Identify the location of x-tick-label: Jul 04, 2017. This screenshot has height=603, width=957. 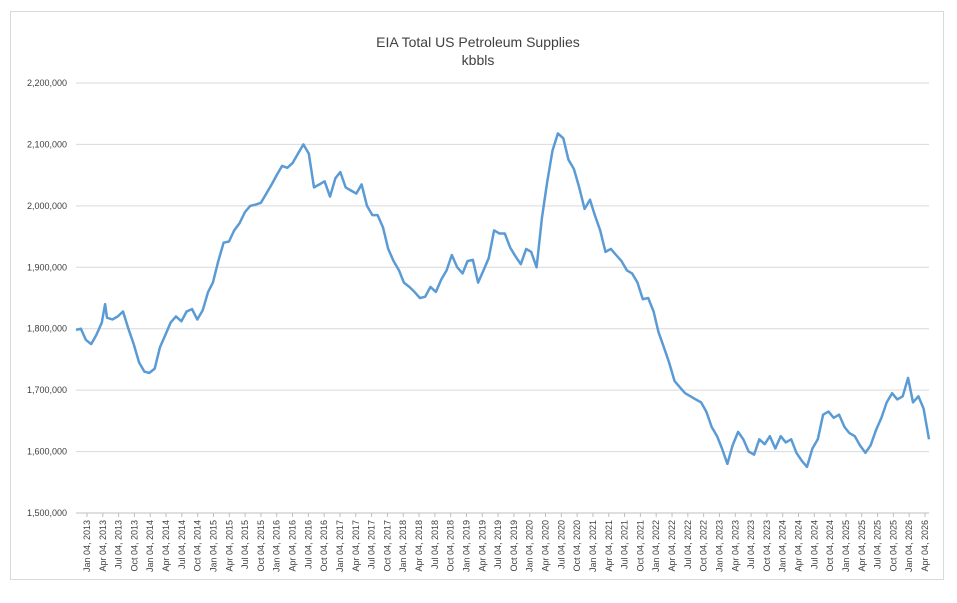
(372, 544).